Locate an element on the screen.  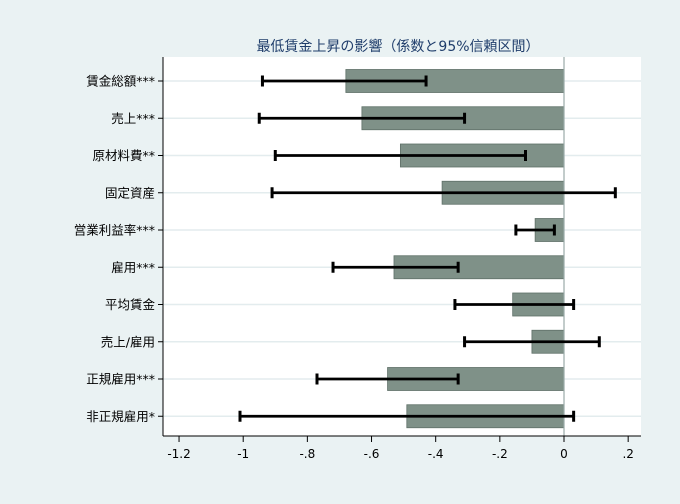
y-tick-label-6: 平均賃金 is located at coordinates (130, 304).